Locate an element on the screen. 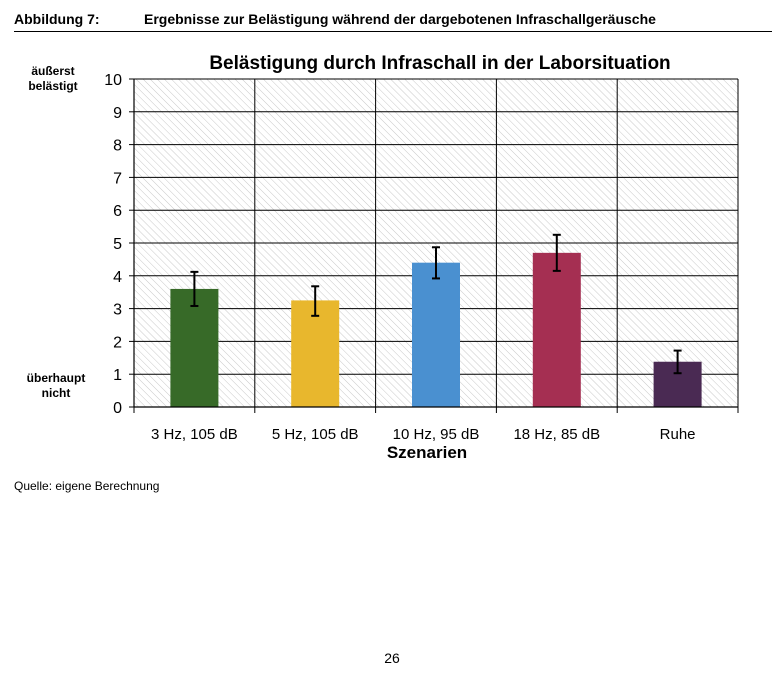 The height and width of the screenshot is (674, 784). y-top-label: äußerst belästigt is located at coordinates (52, 78).